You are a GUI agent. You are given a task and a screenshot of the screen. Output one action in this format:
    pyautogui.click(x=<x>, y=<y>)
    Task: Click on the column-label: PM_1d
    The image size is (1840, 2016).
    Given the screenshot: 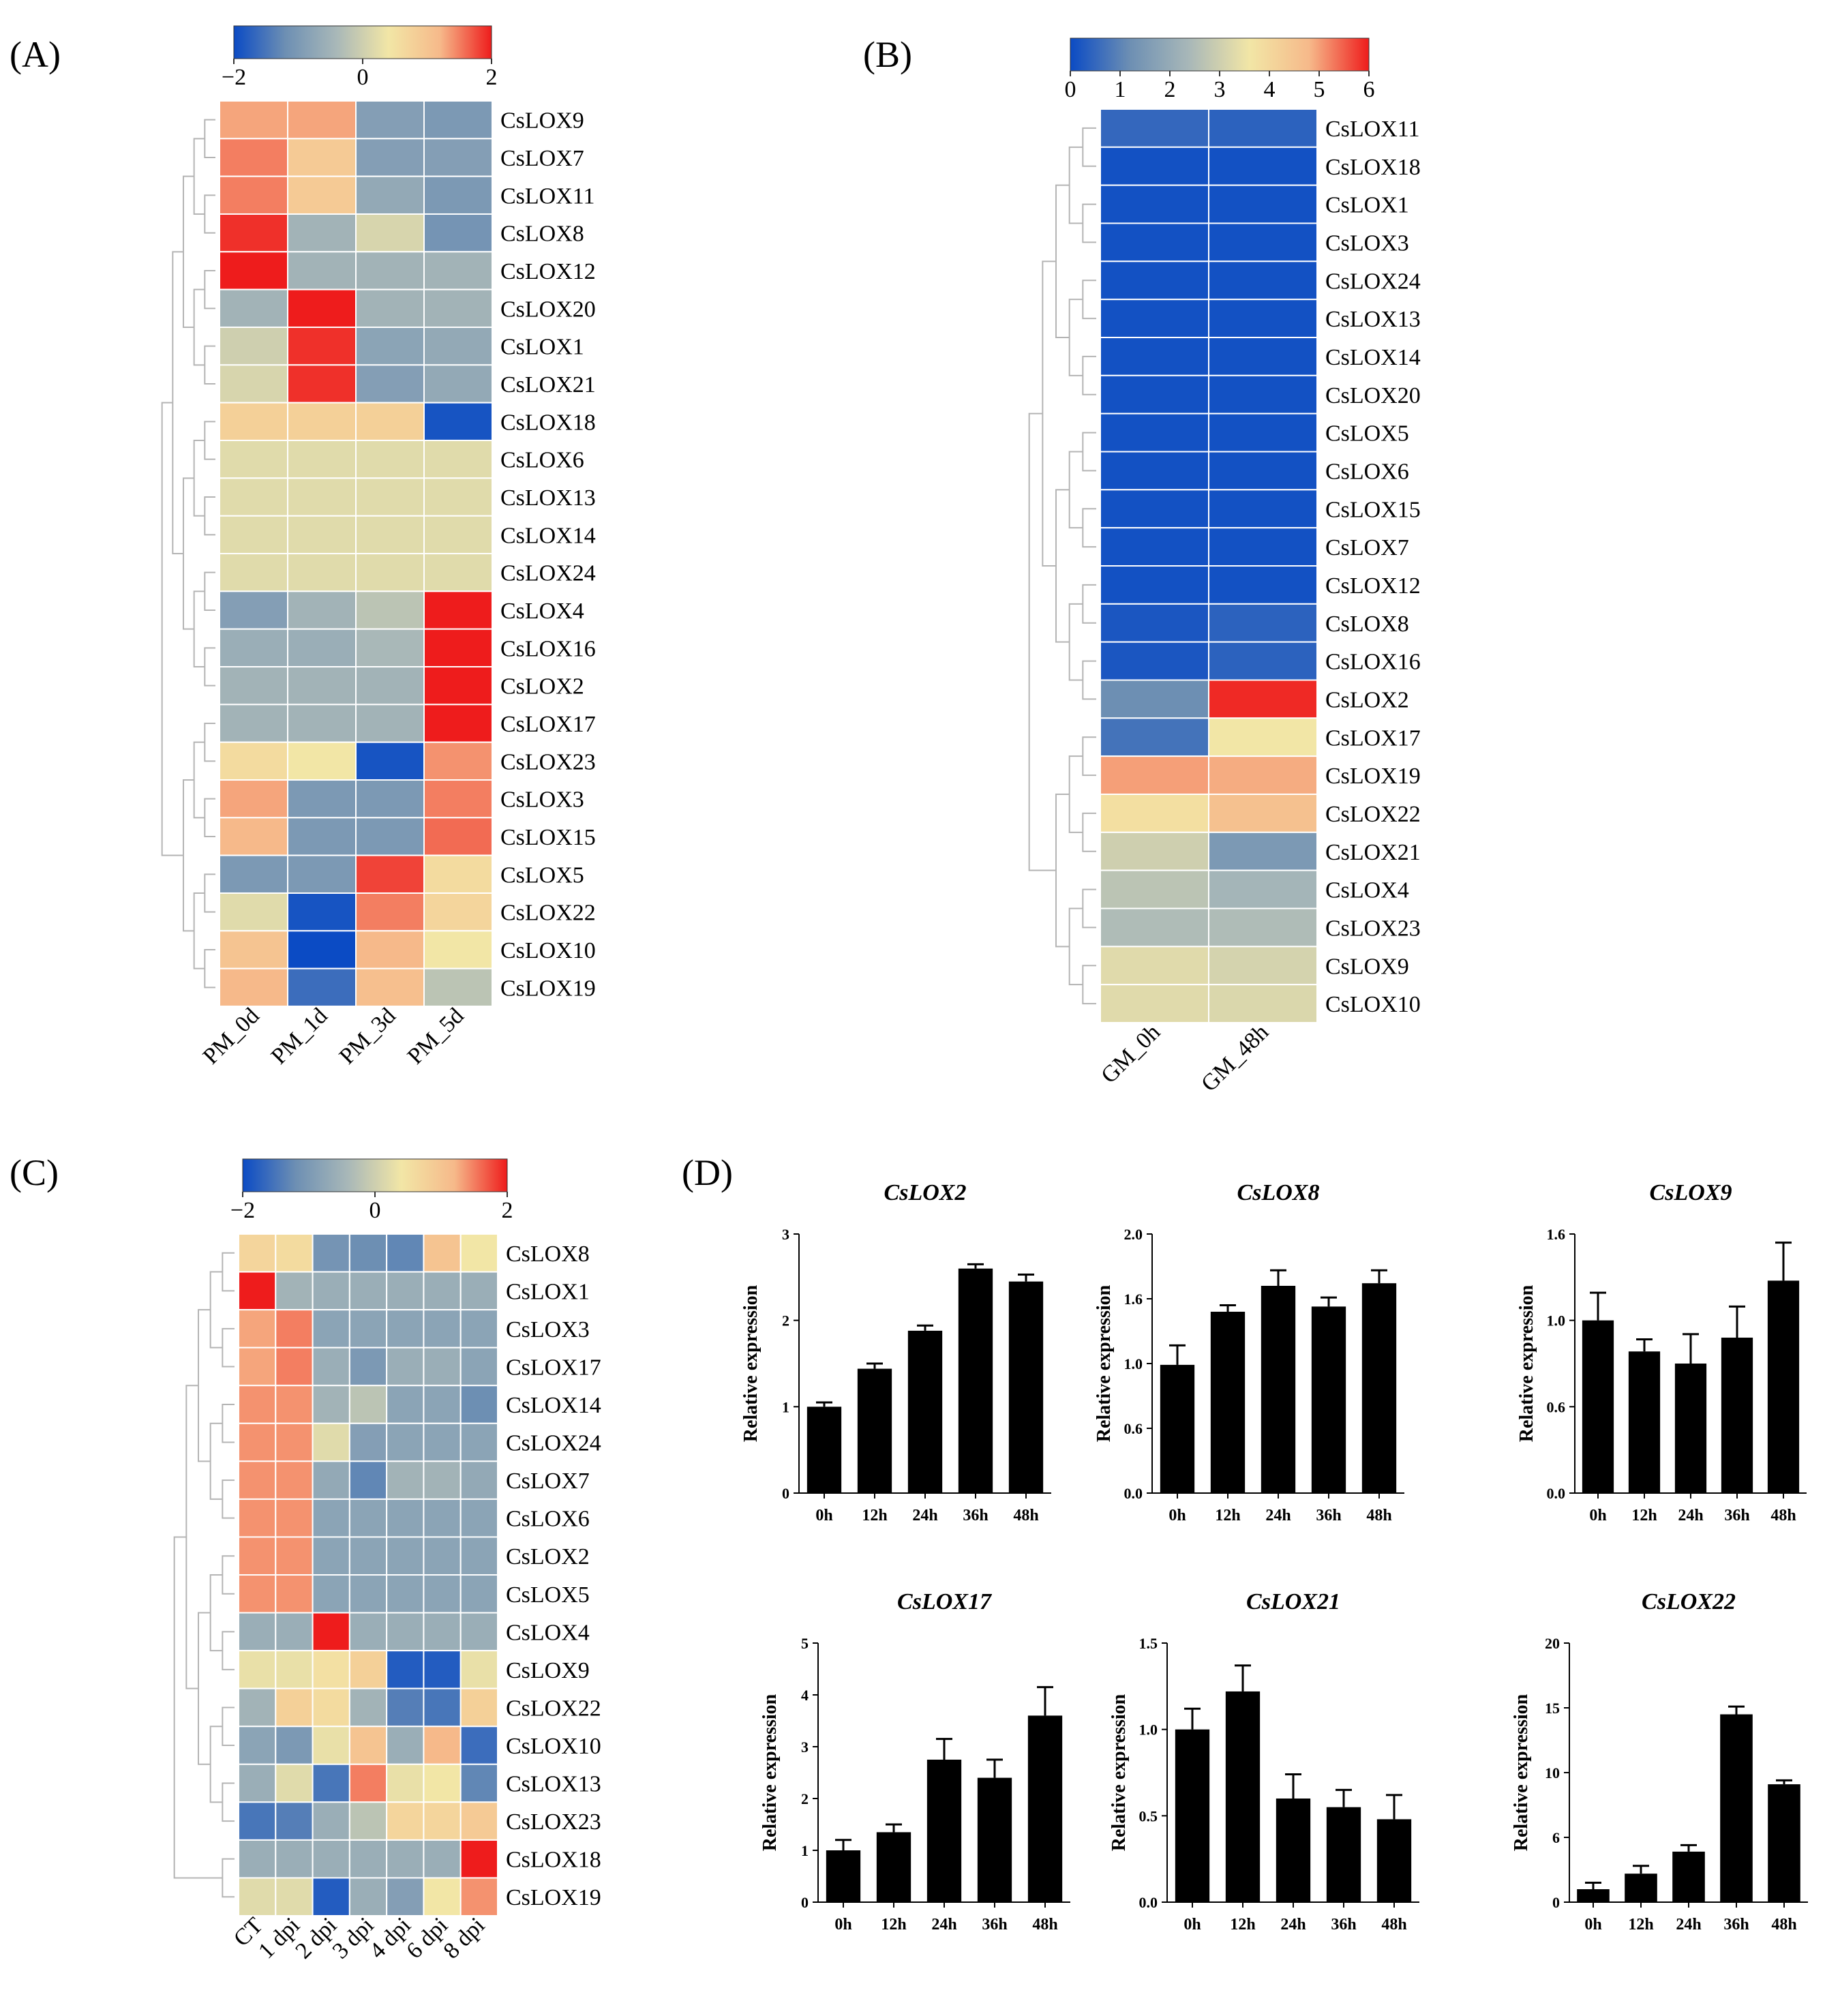 What is the action you would take?
    pyautogui.click(x=300, y=1036)
    